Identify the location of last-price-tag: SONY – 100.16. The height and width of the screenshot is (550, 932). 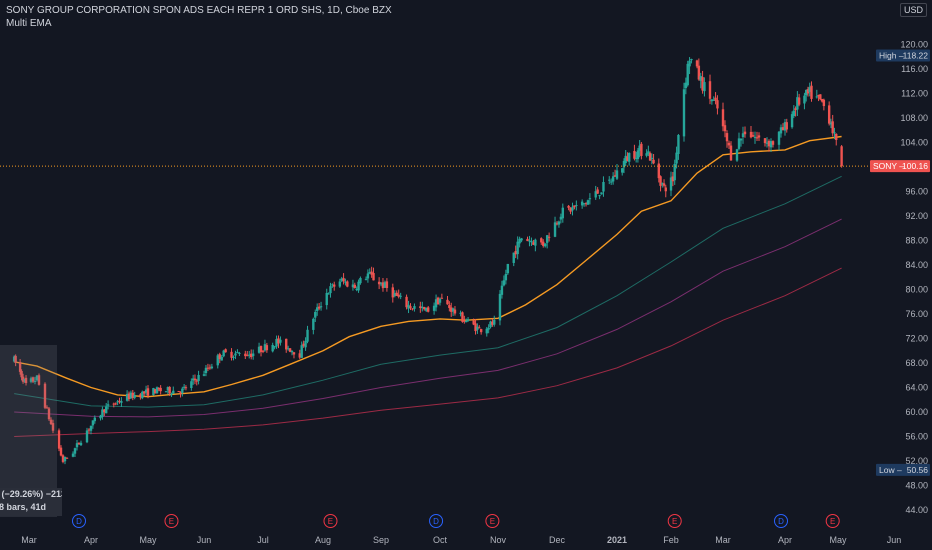
(900, 166).